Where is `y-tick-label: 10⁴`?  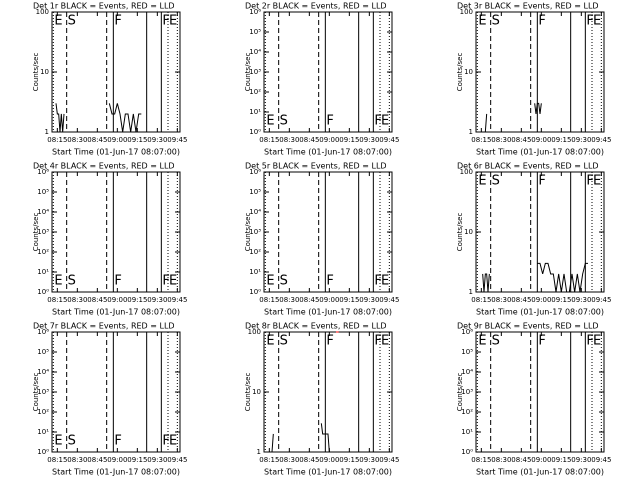 y-tick-label: 10⁴ is located at coordinates (43, 372).